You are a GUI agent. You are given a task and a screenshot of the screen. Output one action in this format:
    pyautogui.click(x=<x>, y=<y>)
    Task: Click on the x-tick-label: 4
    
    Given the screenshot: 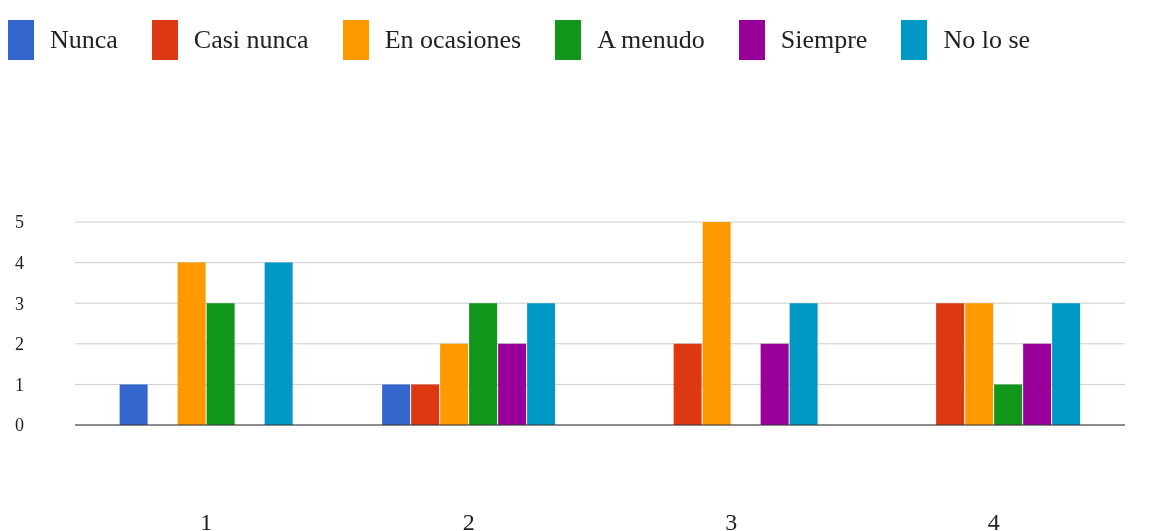 What is the action you would take?
    pyautogui.click(x=993, y=520)
    